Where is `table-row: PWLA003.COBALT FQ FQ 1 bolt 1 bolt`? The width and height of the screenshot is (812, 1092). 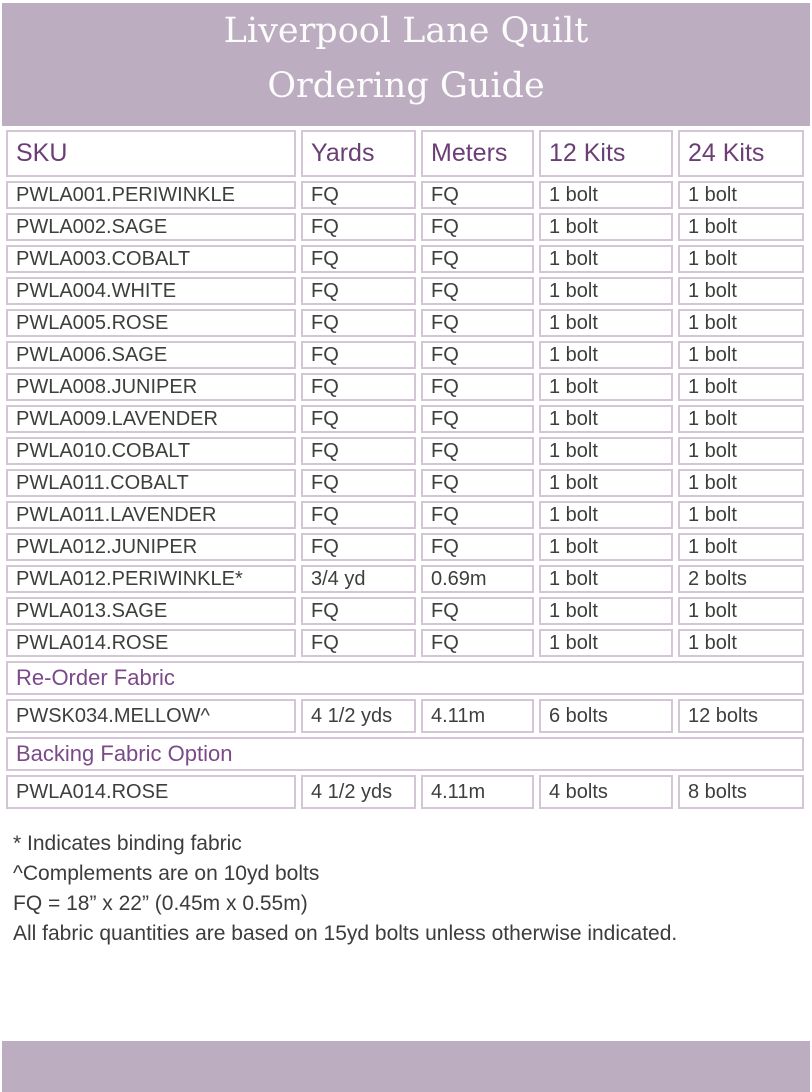
table-row: PWLA003.COBALT FQ FQ 1 bolt 1 bolt is located at coordinates (405, 259).